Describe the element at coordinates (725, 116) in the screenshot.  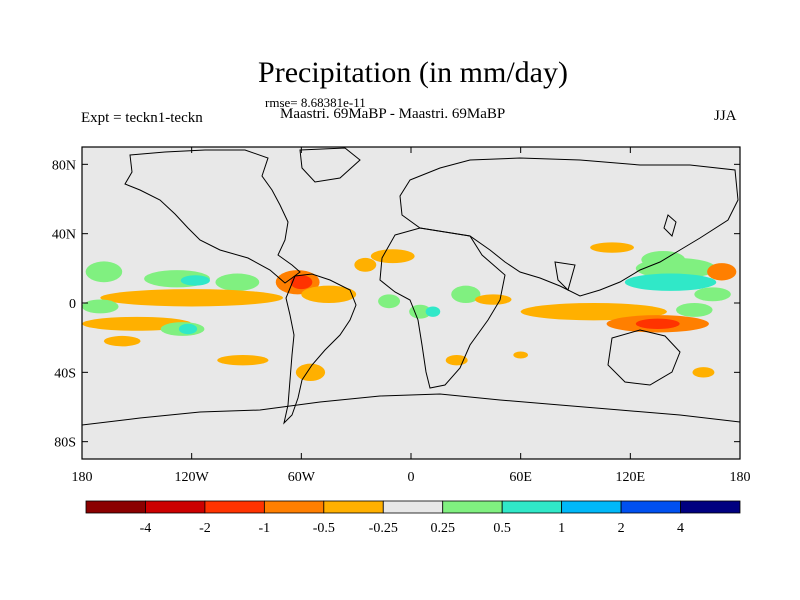
I see `season-label: JJA` at that location.